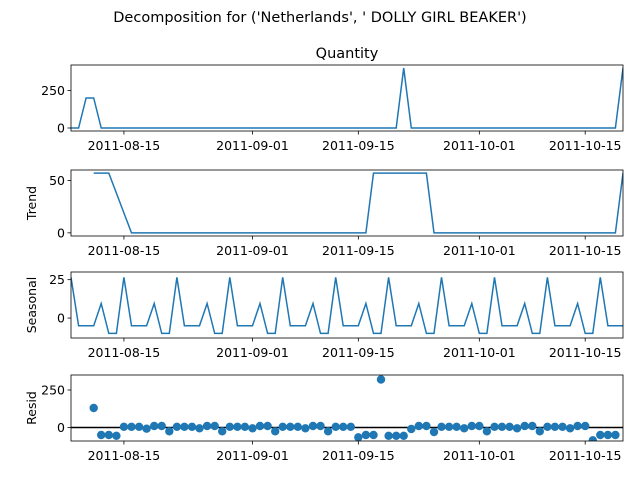  I want to click on scatter-points, so click(354, 408).